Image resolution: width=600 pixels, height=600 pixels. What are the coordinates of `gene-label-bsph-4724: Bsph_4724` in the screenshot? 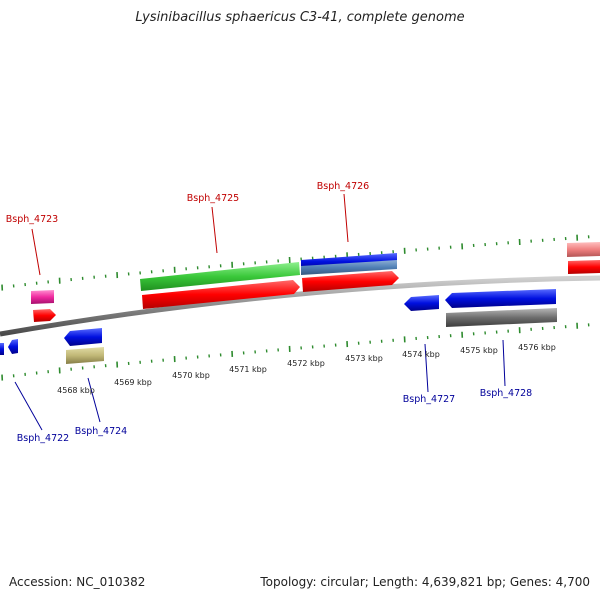 It's located at (101, 431).